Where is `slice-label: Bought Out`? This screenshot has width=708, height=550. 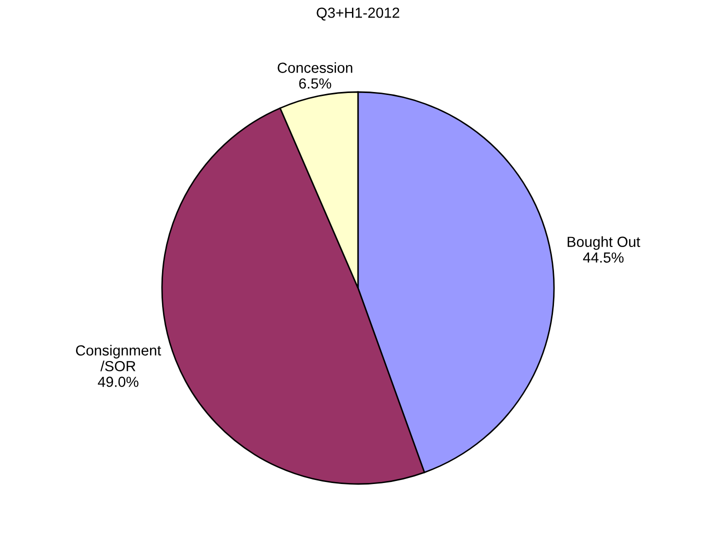
slice-label: Bought Out is located at coordinates (604, 243).